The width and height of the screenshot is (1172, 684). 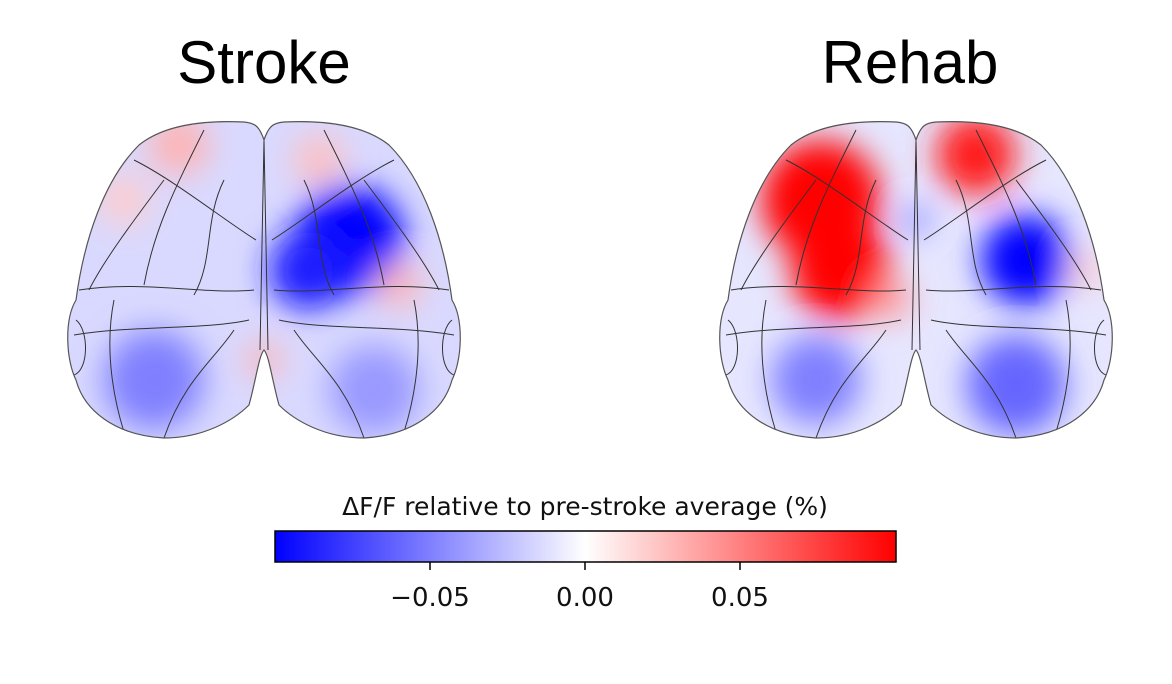 What do you see at coordinates (910, 62) in the screenshot?
I see `panel-title-rehab: Rehab` at bounding box center [910, 62].